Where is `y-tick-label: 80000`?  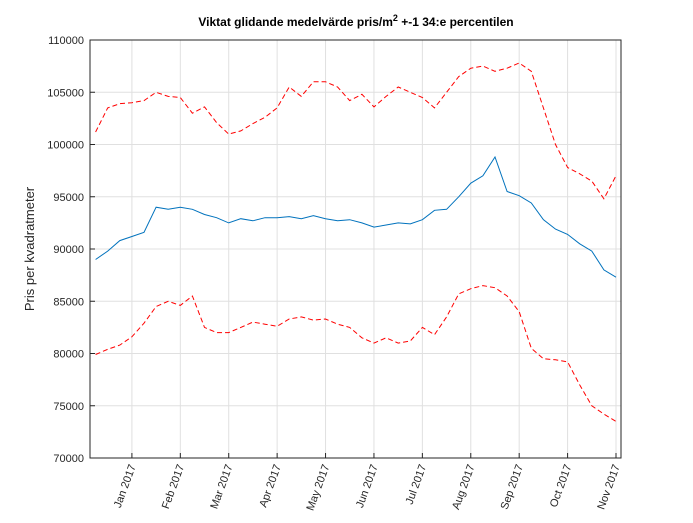
y-tick-label: 80000 is located at coordinates (68, 355).